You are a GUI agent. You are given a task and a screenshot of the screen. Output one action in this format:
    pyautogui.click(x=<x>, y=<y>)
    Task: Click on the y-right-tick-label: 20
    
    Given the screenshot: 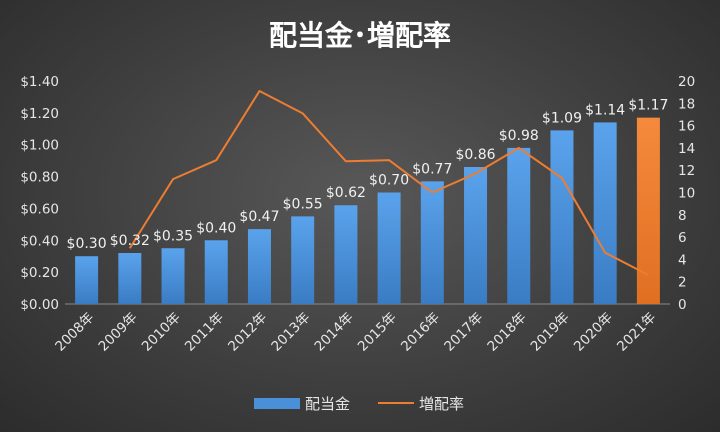 What is the action you would take?
    pyautogui.click(x=686, y=82)
    